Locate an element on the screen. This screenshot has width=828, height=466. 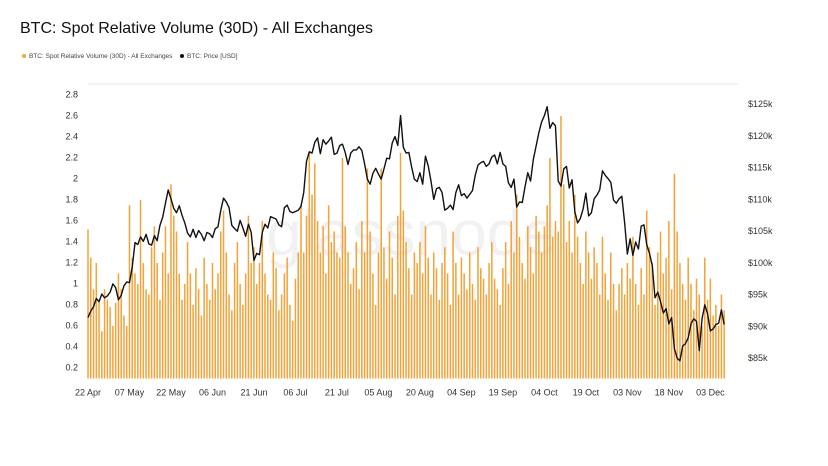
x-tick-label: 19 Sep is located at coordinates (503, 392).